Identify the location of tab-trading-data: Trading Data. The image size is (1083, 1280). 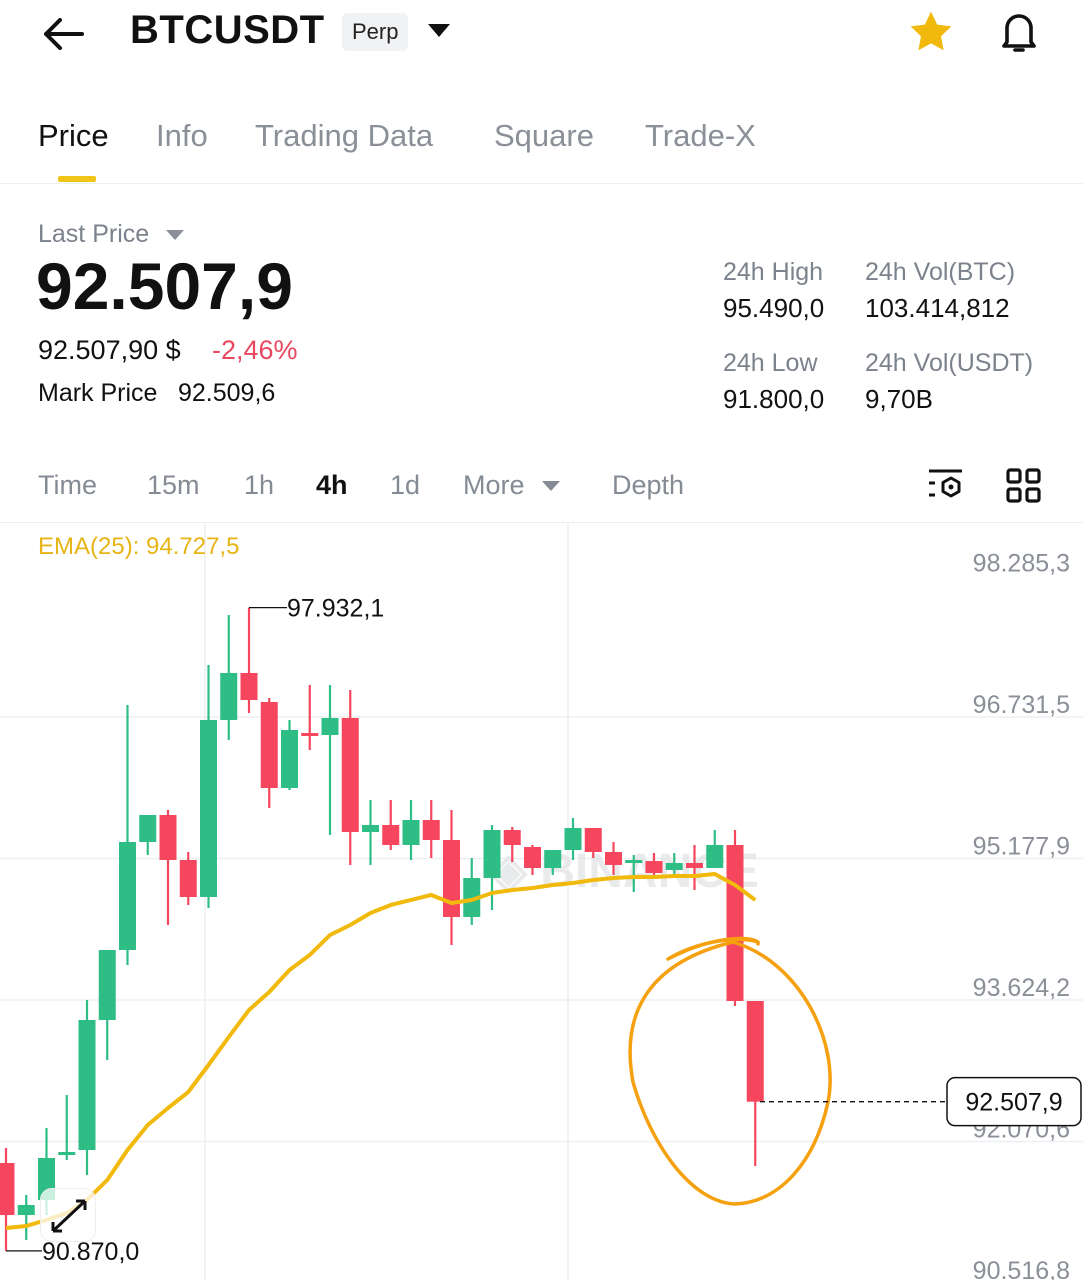
(344, 135).